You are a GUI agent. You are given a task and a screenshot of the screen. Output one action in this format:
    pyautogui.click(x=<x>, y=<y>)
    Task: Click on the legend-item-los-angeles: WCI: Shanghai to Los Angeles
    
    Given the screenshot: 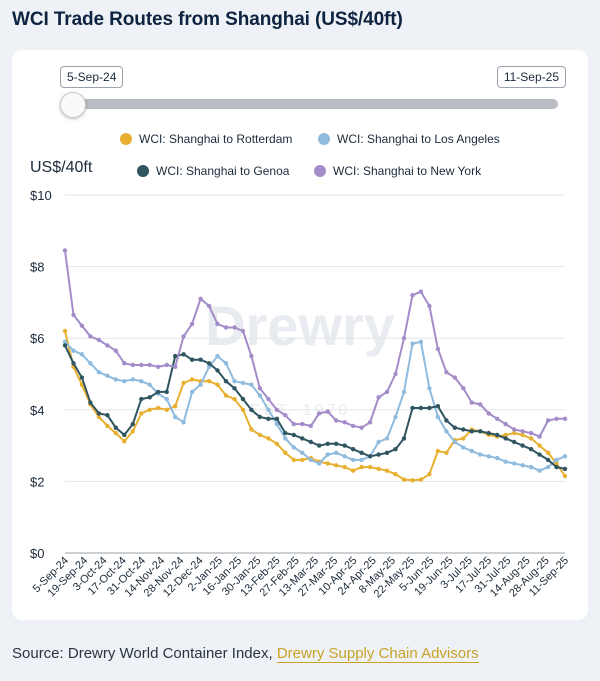 What is the action you would take?
    pyautogui.click(x=409, y=139)
    